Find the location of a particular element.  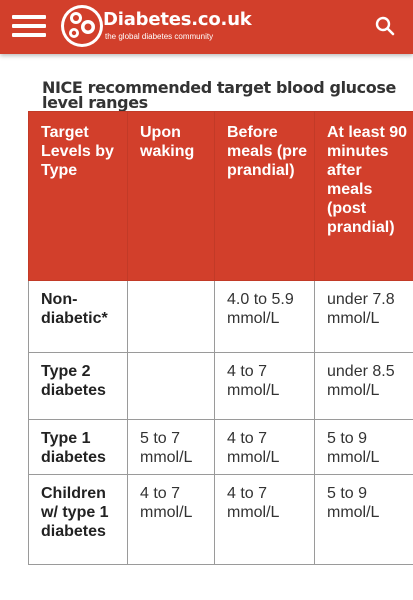

column-header: Before meals (pre prandial) is located at coordinates (264, 196).